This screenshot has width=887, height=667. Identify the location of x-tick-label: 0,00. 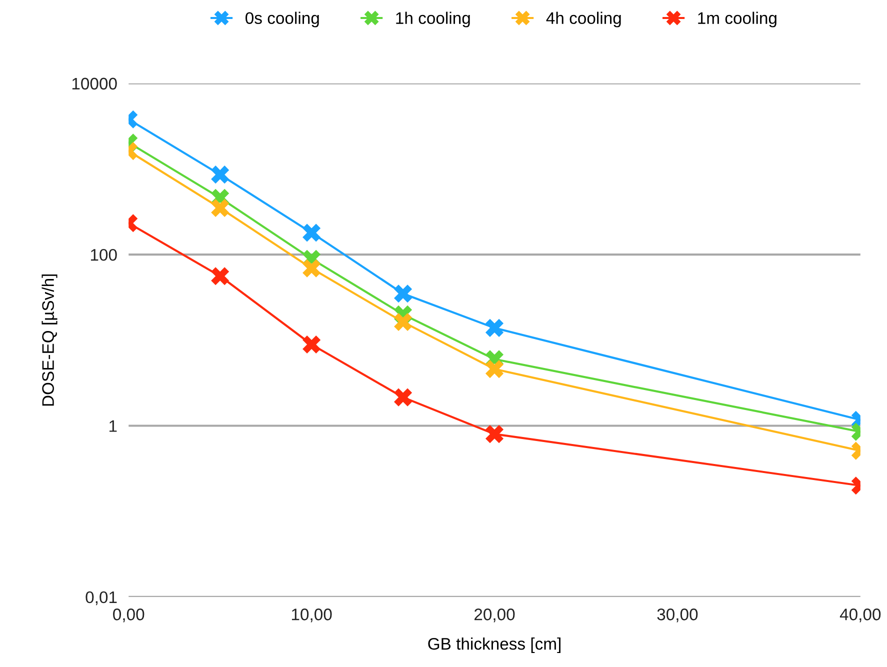
(128, 615).